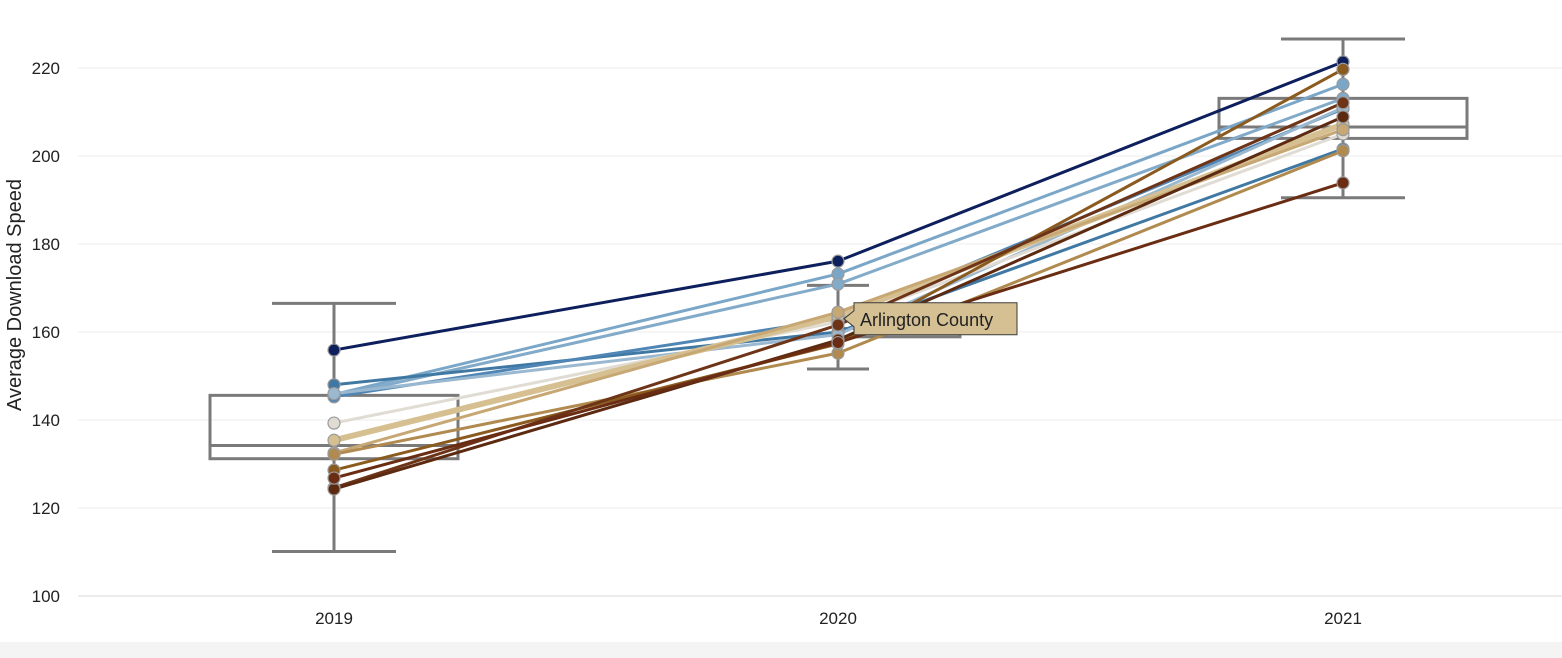  What do you see at coordinates (926, 320) in the screenshot?
I see `tooltip-label: Arlington County` at bounding box center [926, 320].